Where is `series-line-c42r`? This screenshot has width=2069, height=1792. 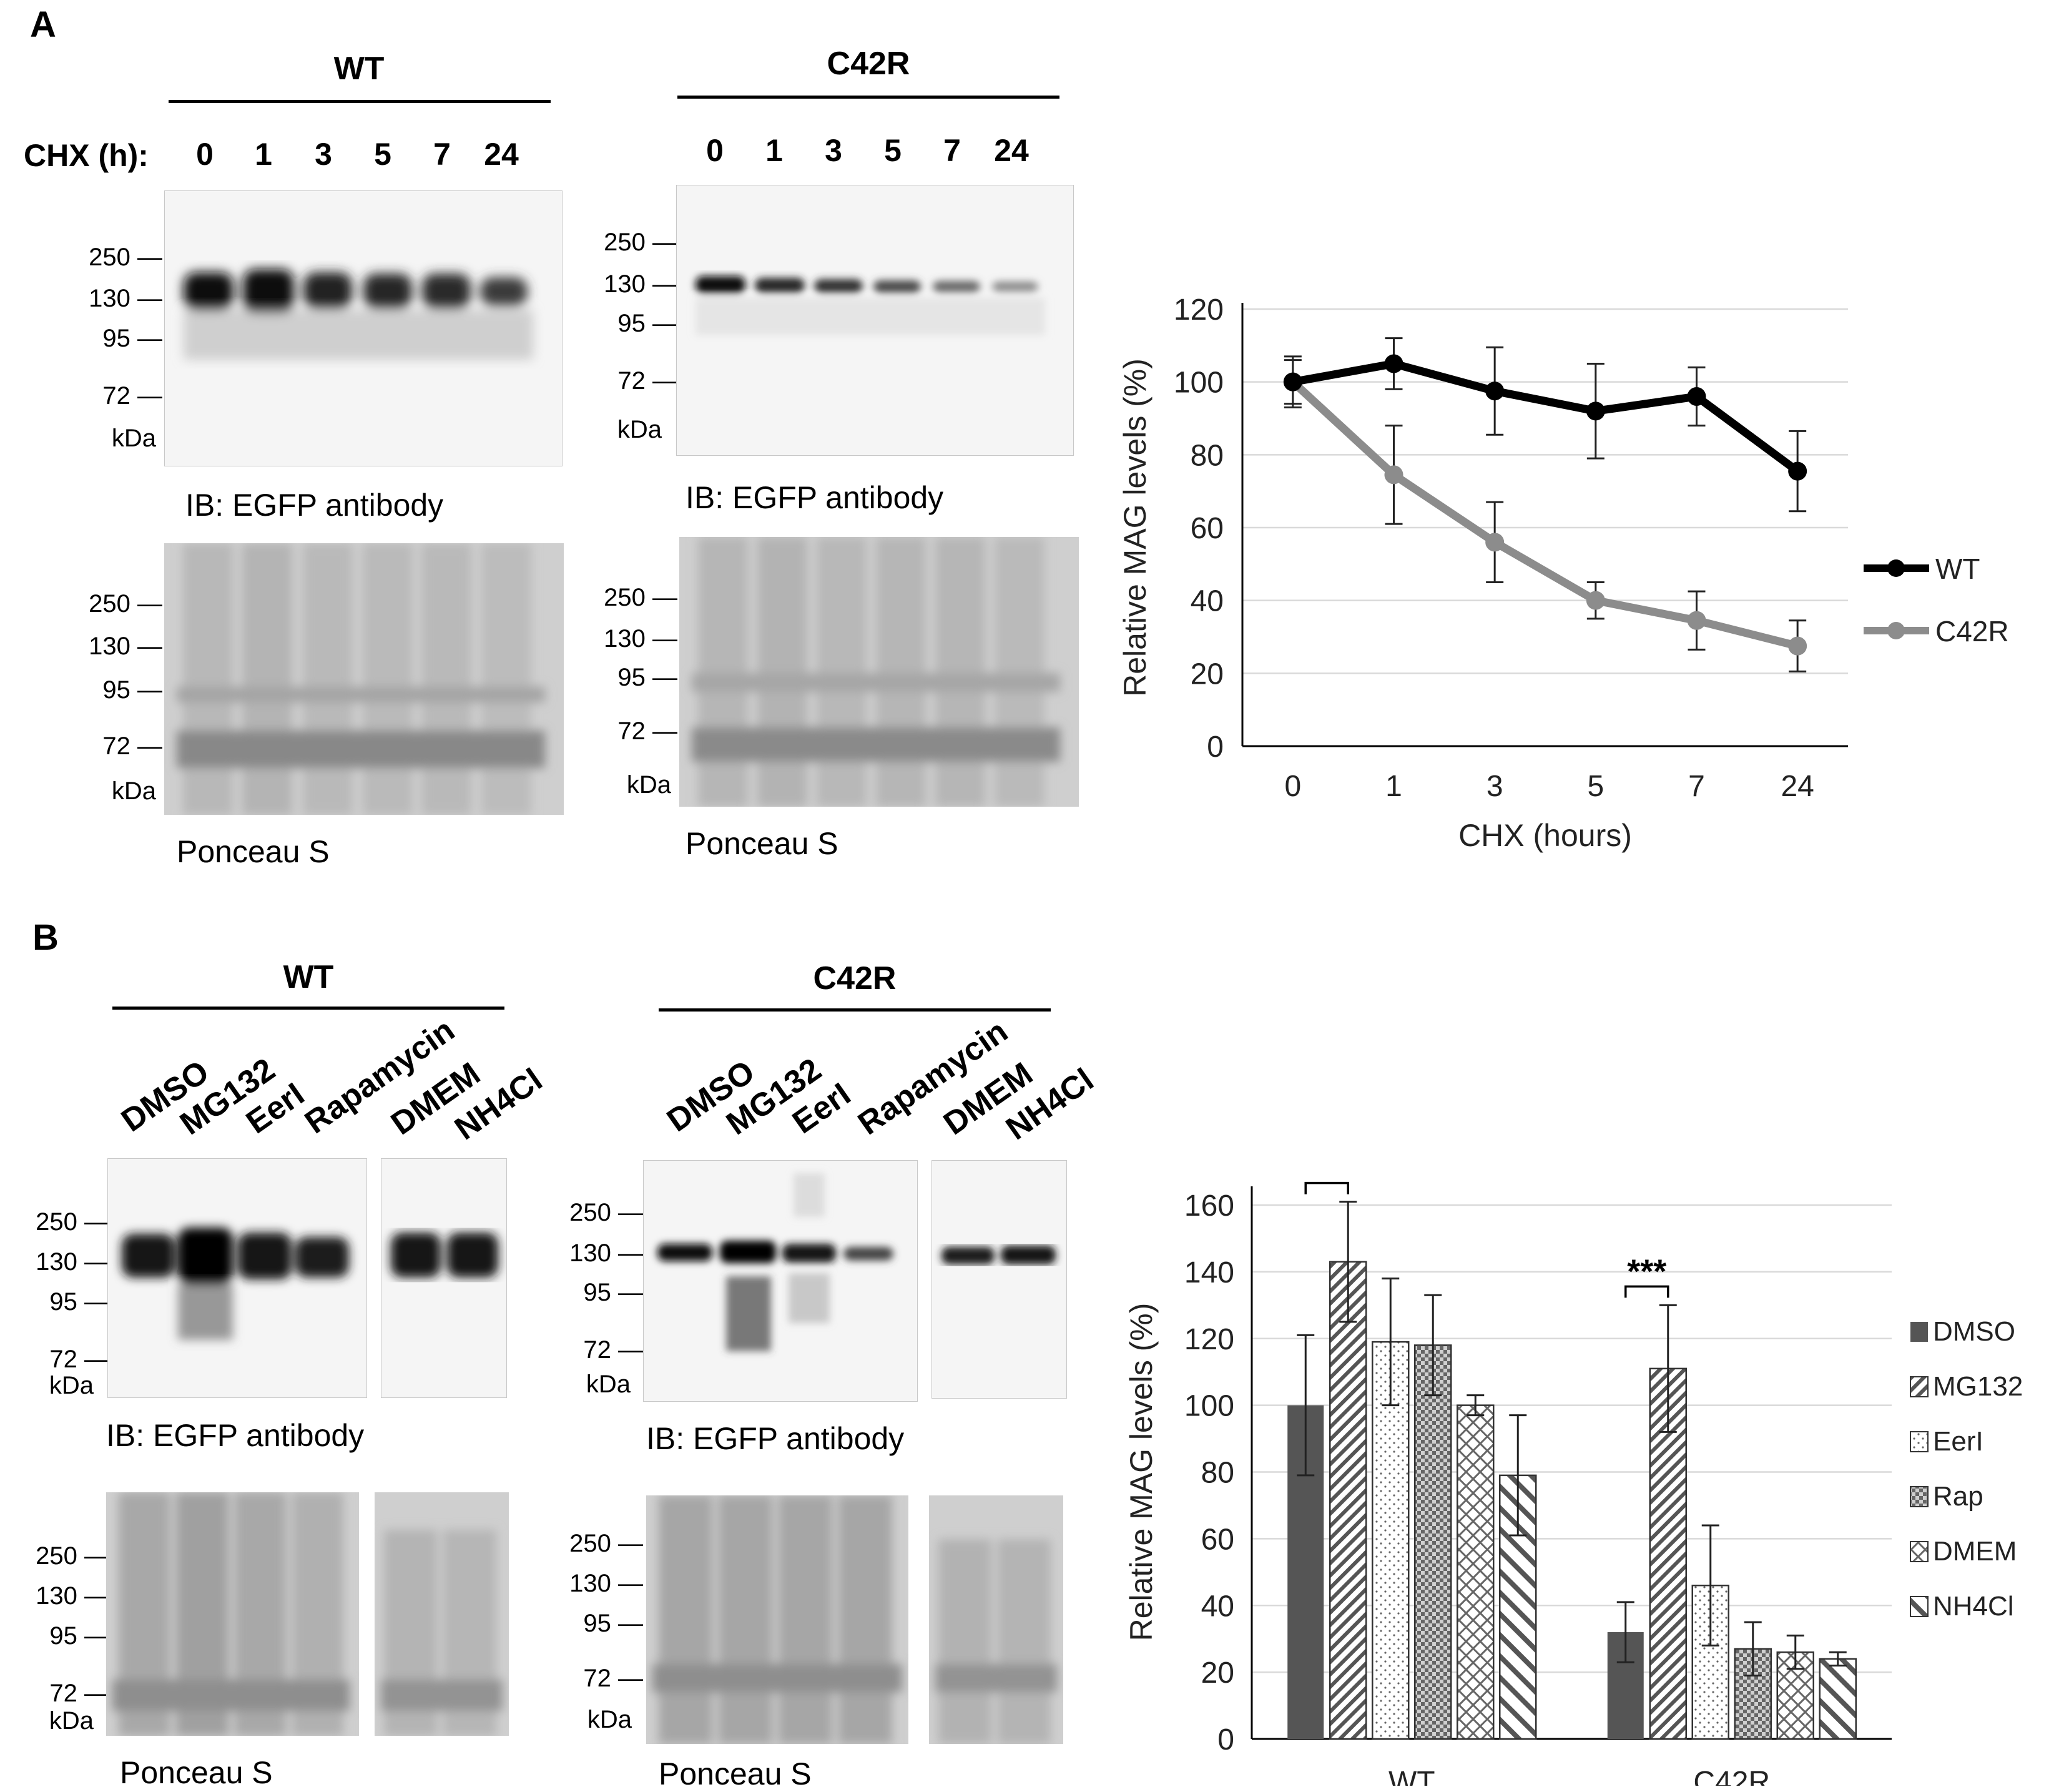
series-line-c42r is located at coordinates (1544, 514).